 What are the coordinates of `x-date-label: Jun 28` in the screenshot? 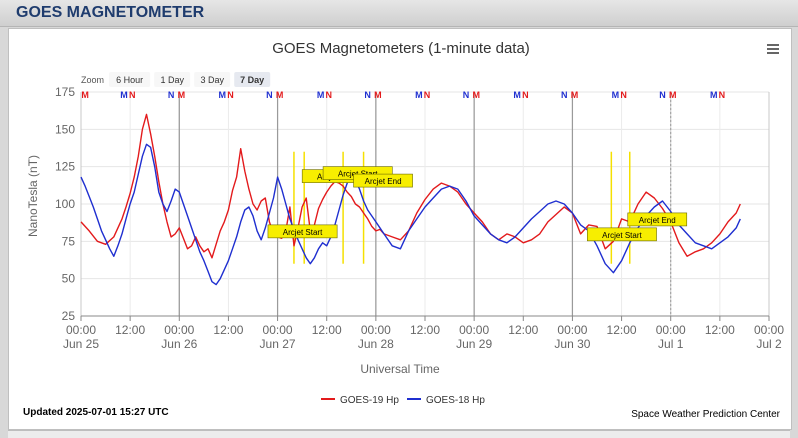 It's located at (376, 344).